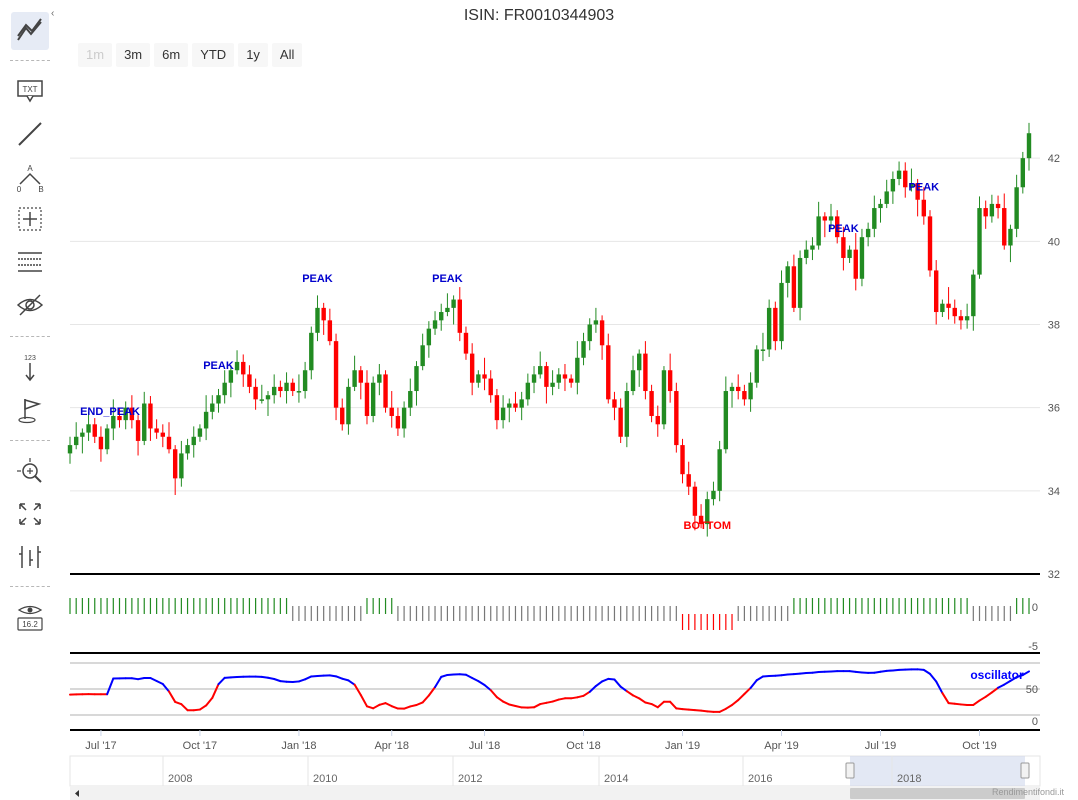  What do you see at coordinates (53, 13) in the screenshot?
I see `collapse-toolbar-icon: ‹` at bounding box center [53, 13].